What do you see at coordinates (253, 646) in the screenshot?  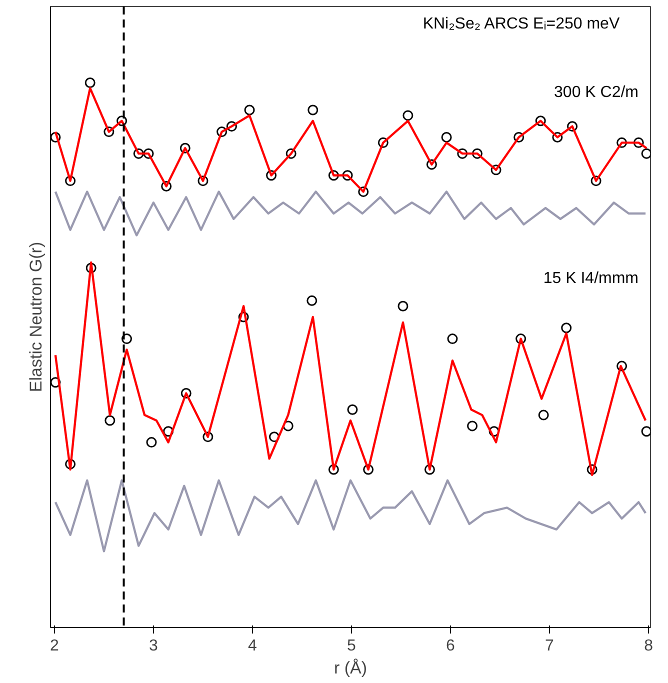 I see `x-tick-label: 4` at bounding box center [253, 646].